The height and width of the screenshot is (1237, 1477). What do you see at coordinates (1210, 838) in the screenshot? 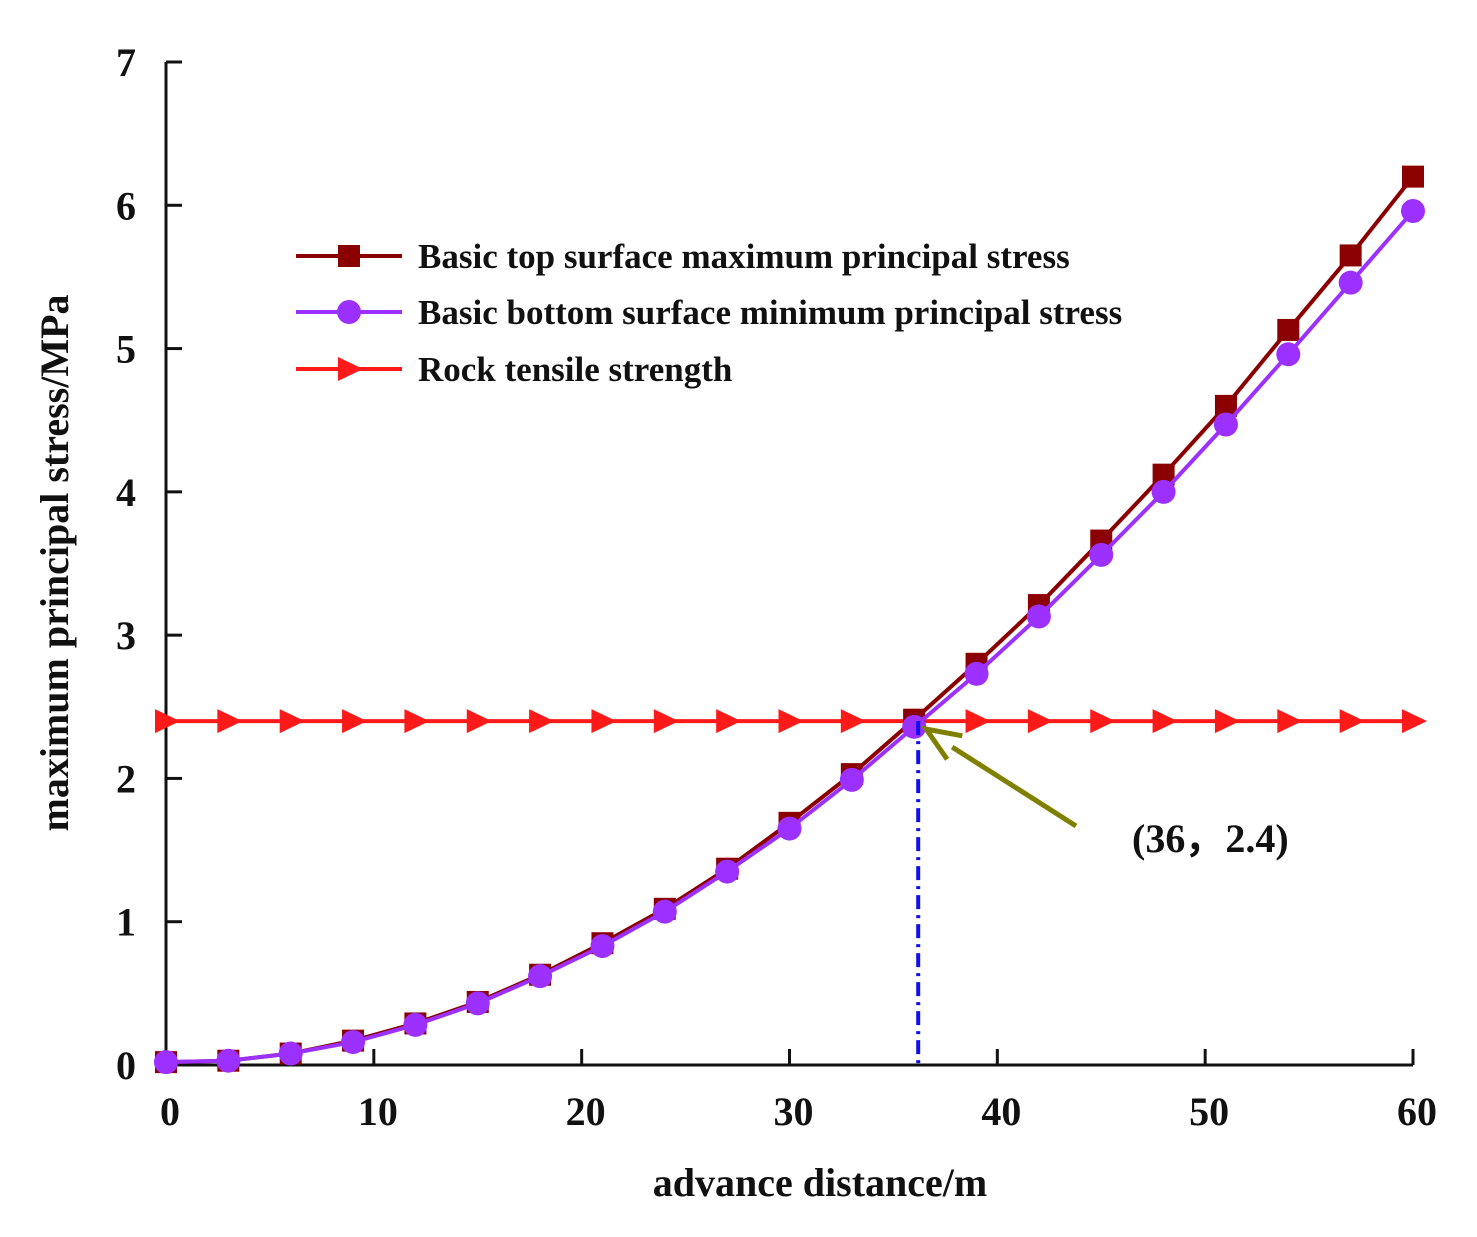
I see `intersection-annotation-label: (36，2.4)` at bounding box center [1210, 838].